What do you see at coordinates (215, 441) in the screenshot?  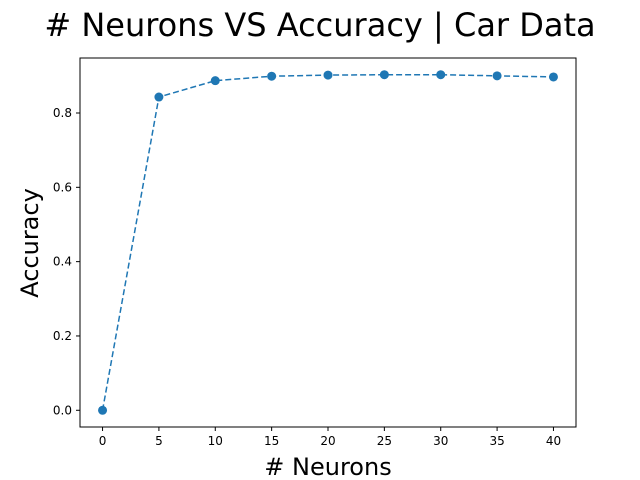 I see `x-tick-label: 10` at bounding box center [215, 441].